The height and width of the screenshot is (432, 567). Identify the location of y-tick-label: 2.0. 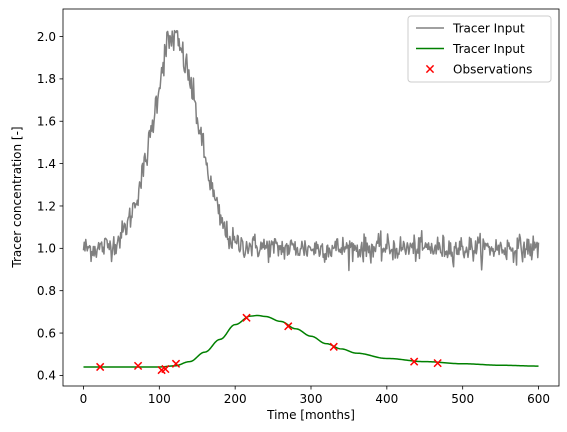
(46, 37).